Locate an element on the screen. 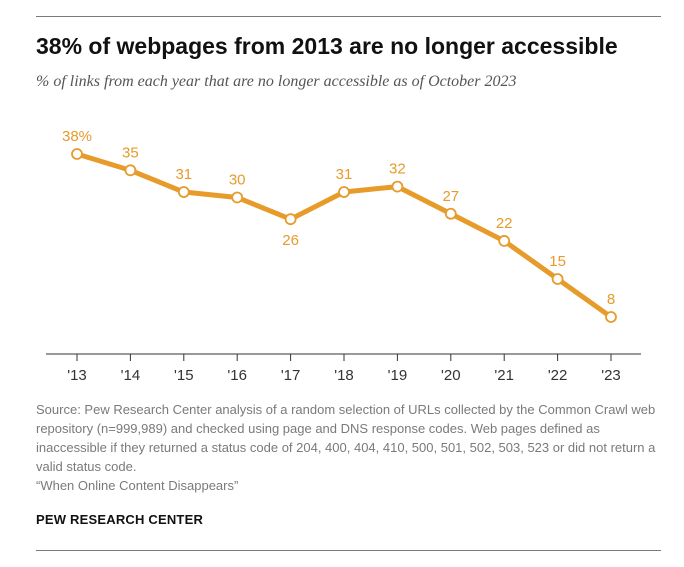 Image resolution: width=684 pixels, height=567 pixels. x-tick-label: '14 is located at coordinates (131, 375).